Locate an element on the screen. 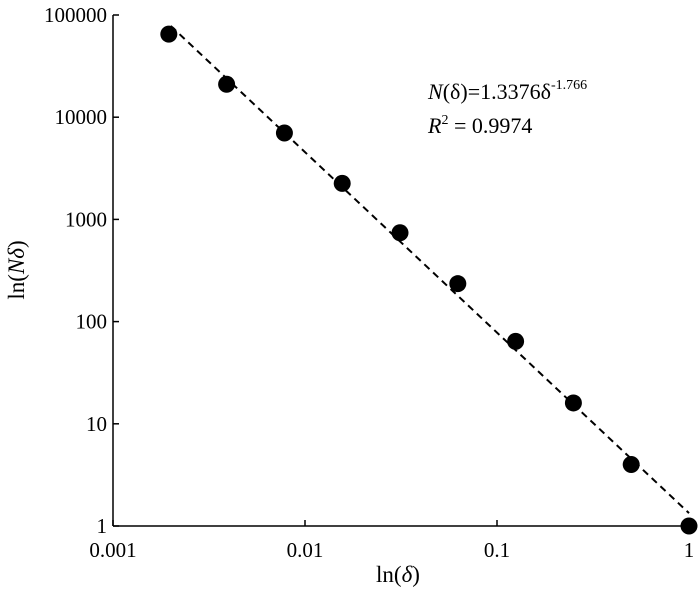 The width and height of the screenshot is (700, 591). x-axis-ticks: 0.001 0.01 0.1 1 is located at coordinates (391, 541).